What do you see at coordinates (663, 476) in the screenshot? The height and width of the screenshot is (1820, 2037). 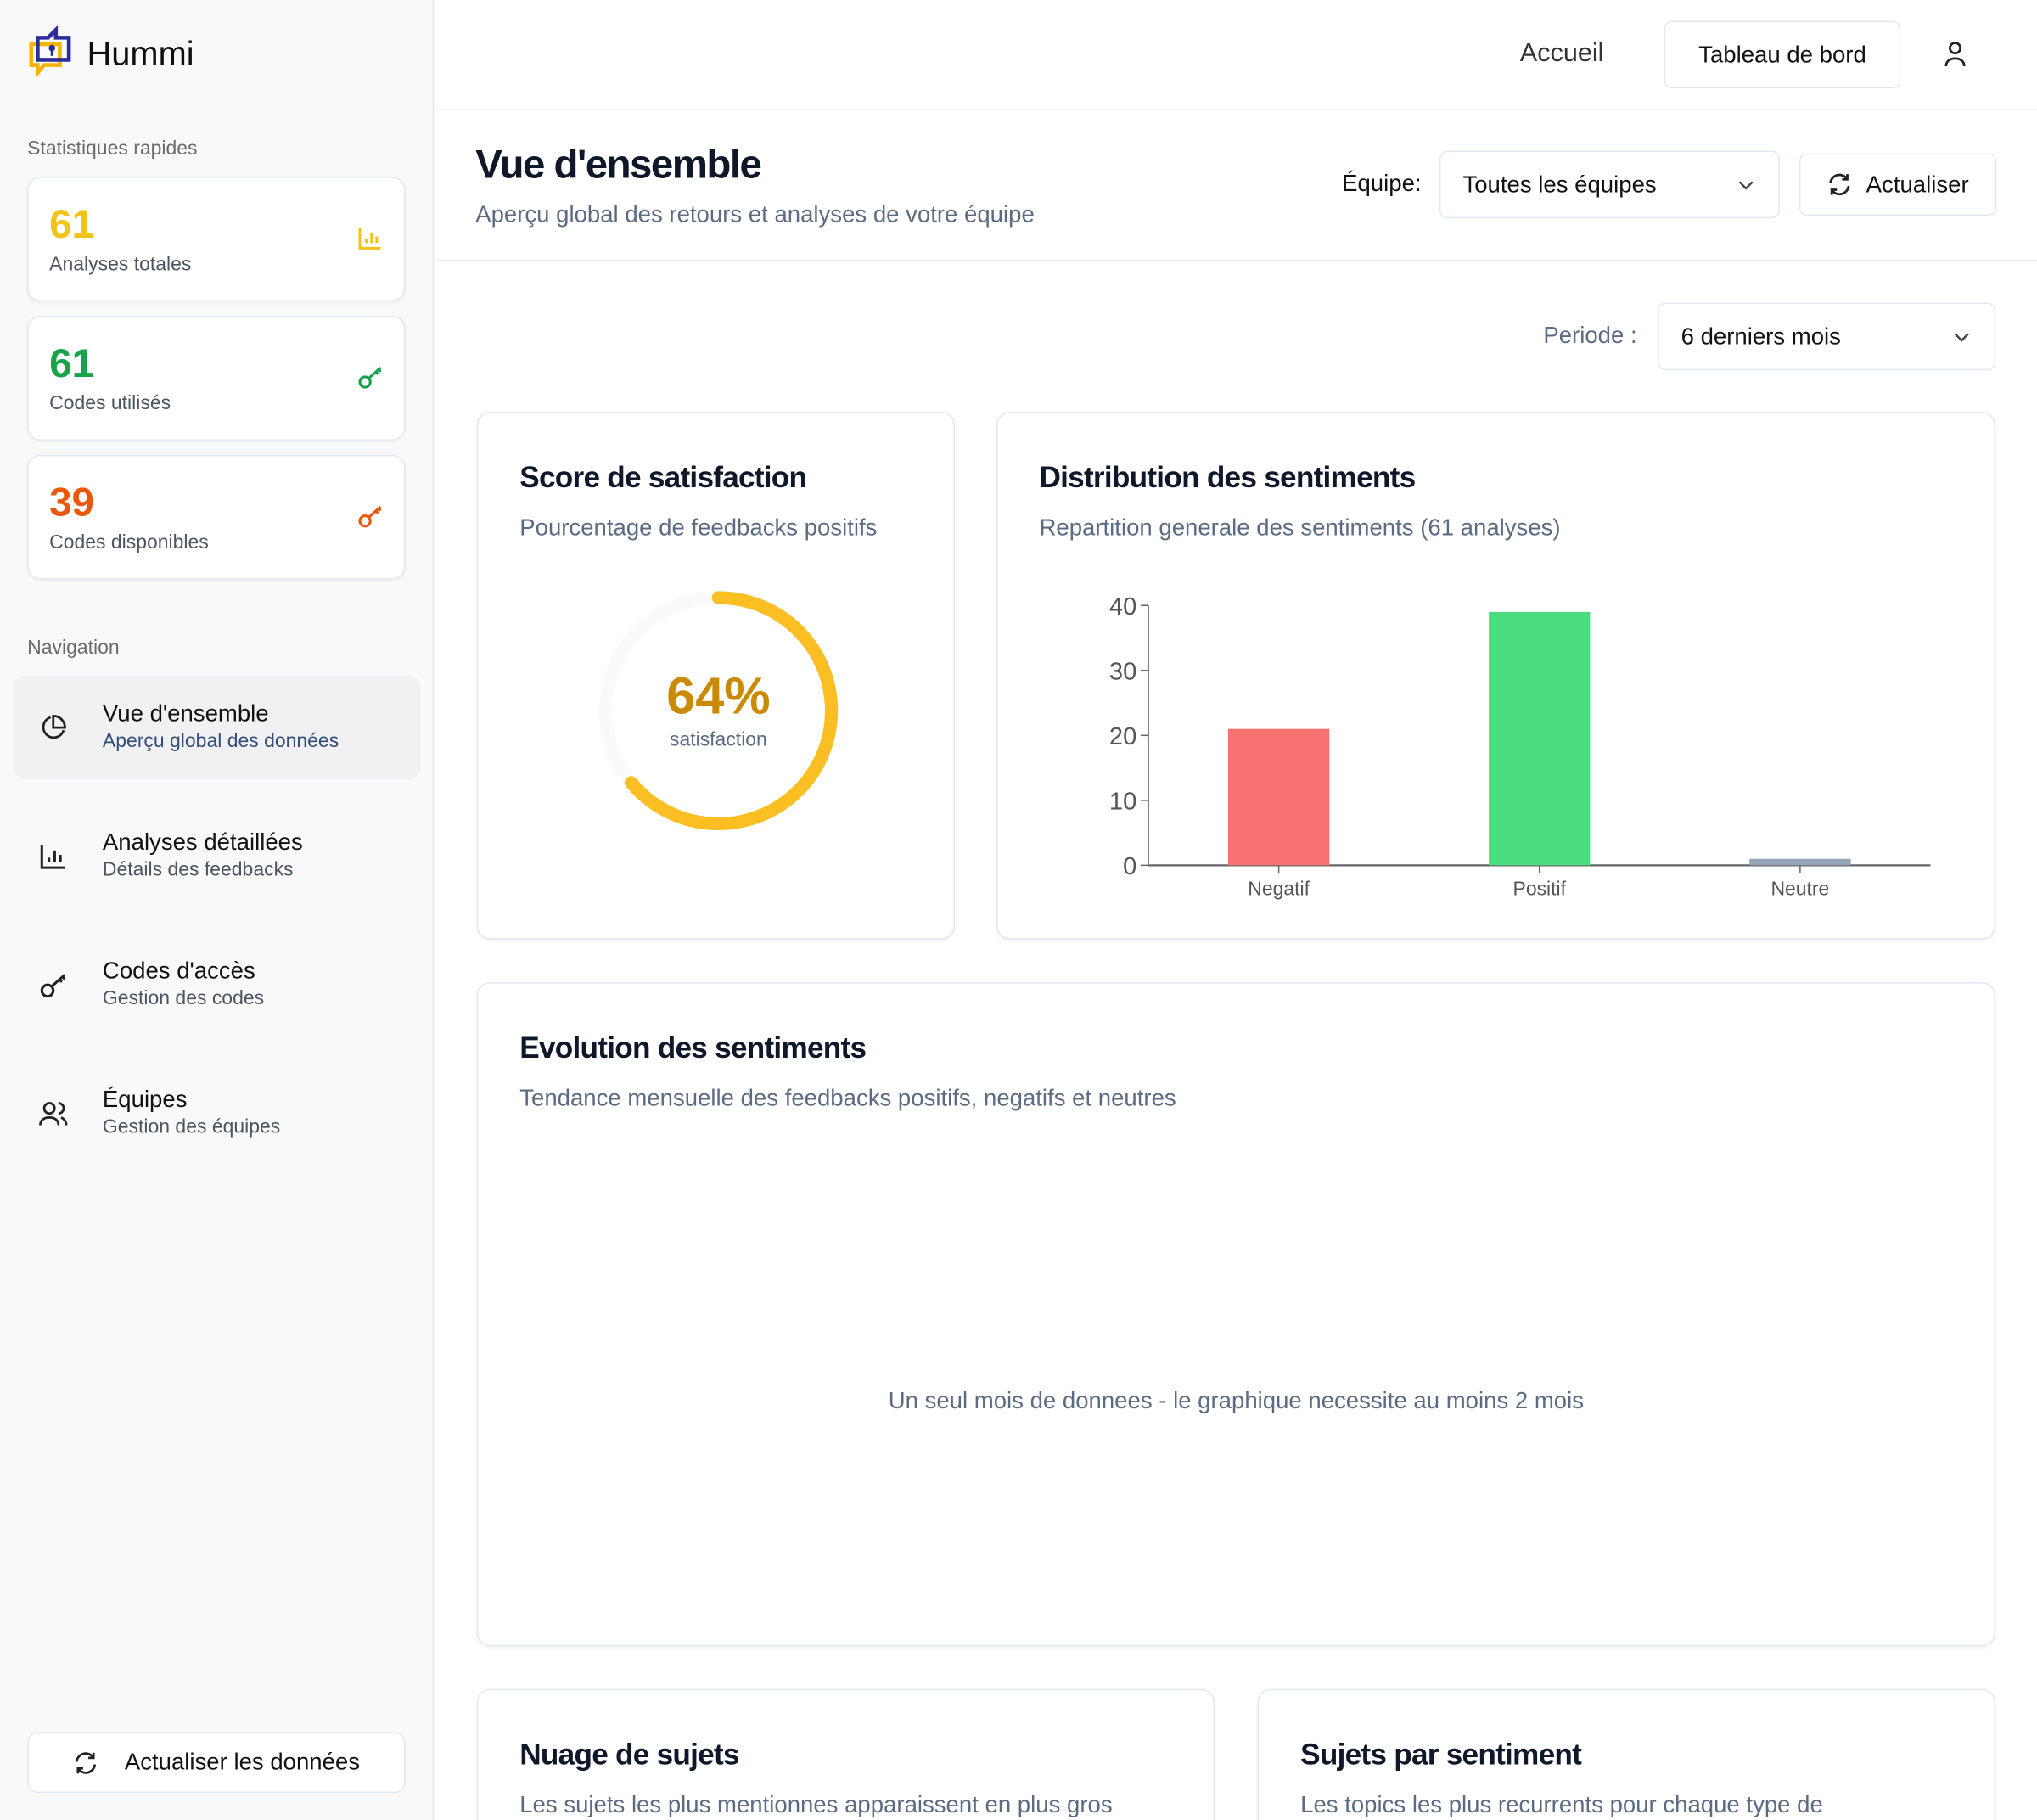 I see `card-title: Score de satisfaction` at bounding box center [663, 476].